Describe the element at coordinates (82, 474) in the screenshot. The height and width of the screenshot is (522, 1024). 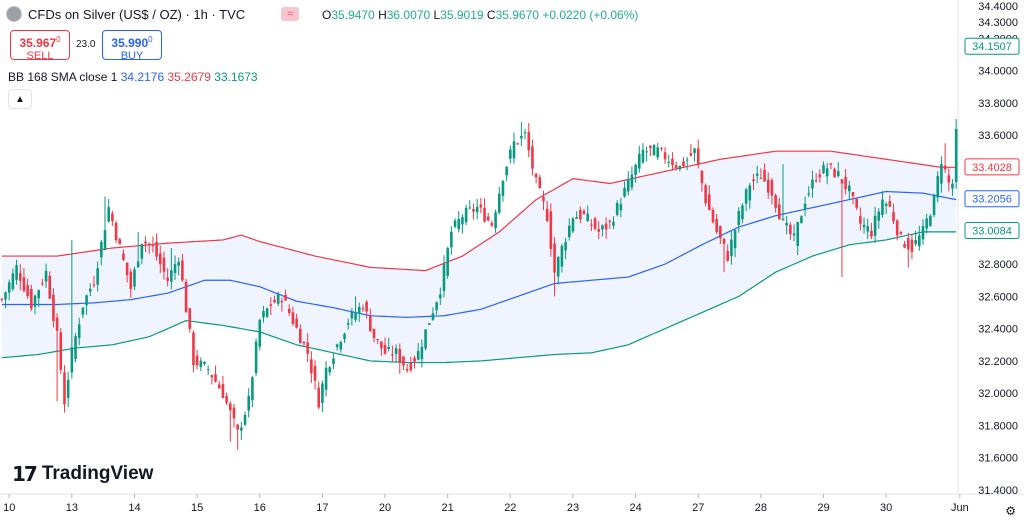
I see `tradingview-logo: 17 TradingView` at that location.